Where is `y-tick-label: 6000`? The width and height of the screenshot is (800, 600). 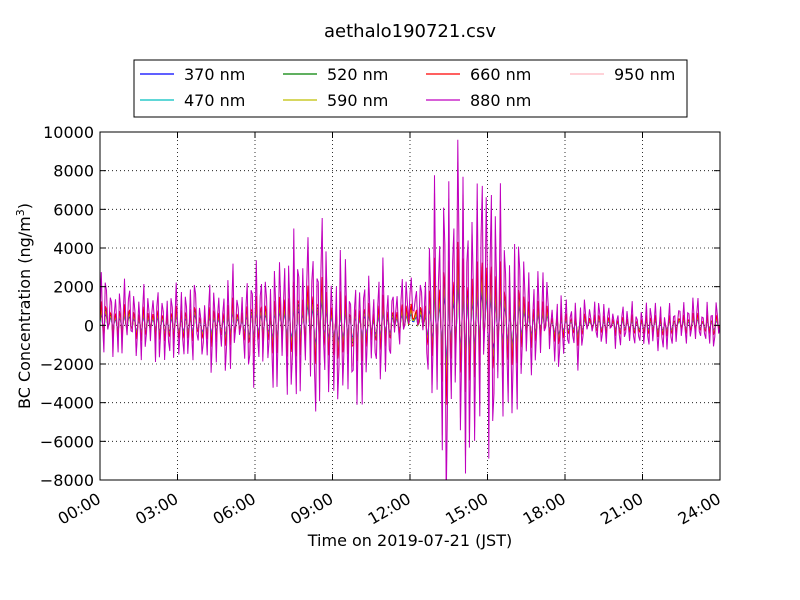
y-tick-label: 6000 is located at coordinates (73, 209).